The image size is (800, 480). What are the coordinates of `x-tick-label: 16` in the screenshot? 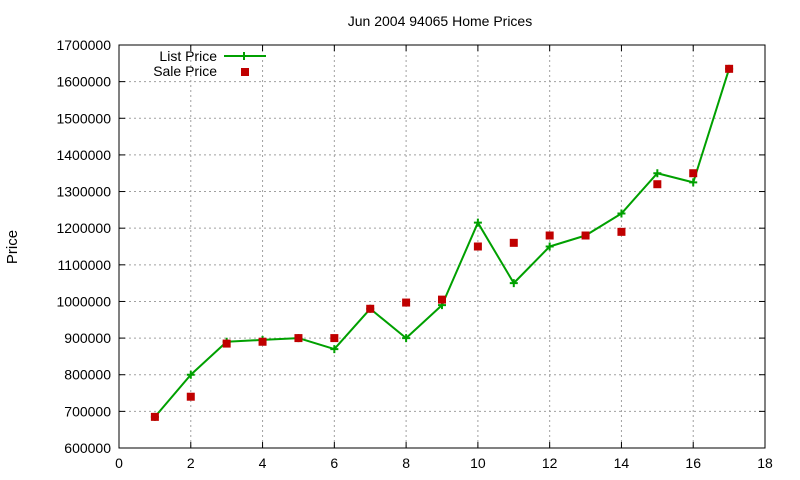 It's located at (693, 463).